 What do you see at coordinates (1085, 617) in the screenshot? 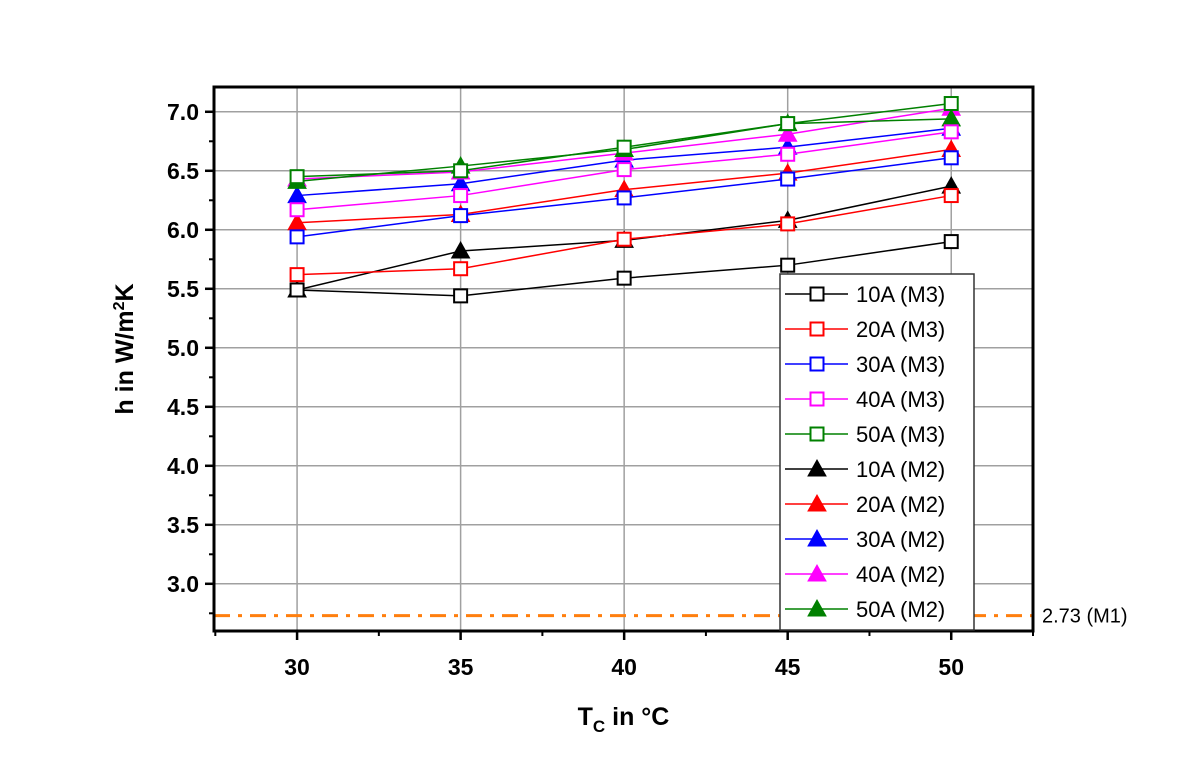
I see `reference-line-label: 2.73 (M1)` at bounding box center [1085, 617].